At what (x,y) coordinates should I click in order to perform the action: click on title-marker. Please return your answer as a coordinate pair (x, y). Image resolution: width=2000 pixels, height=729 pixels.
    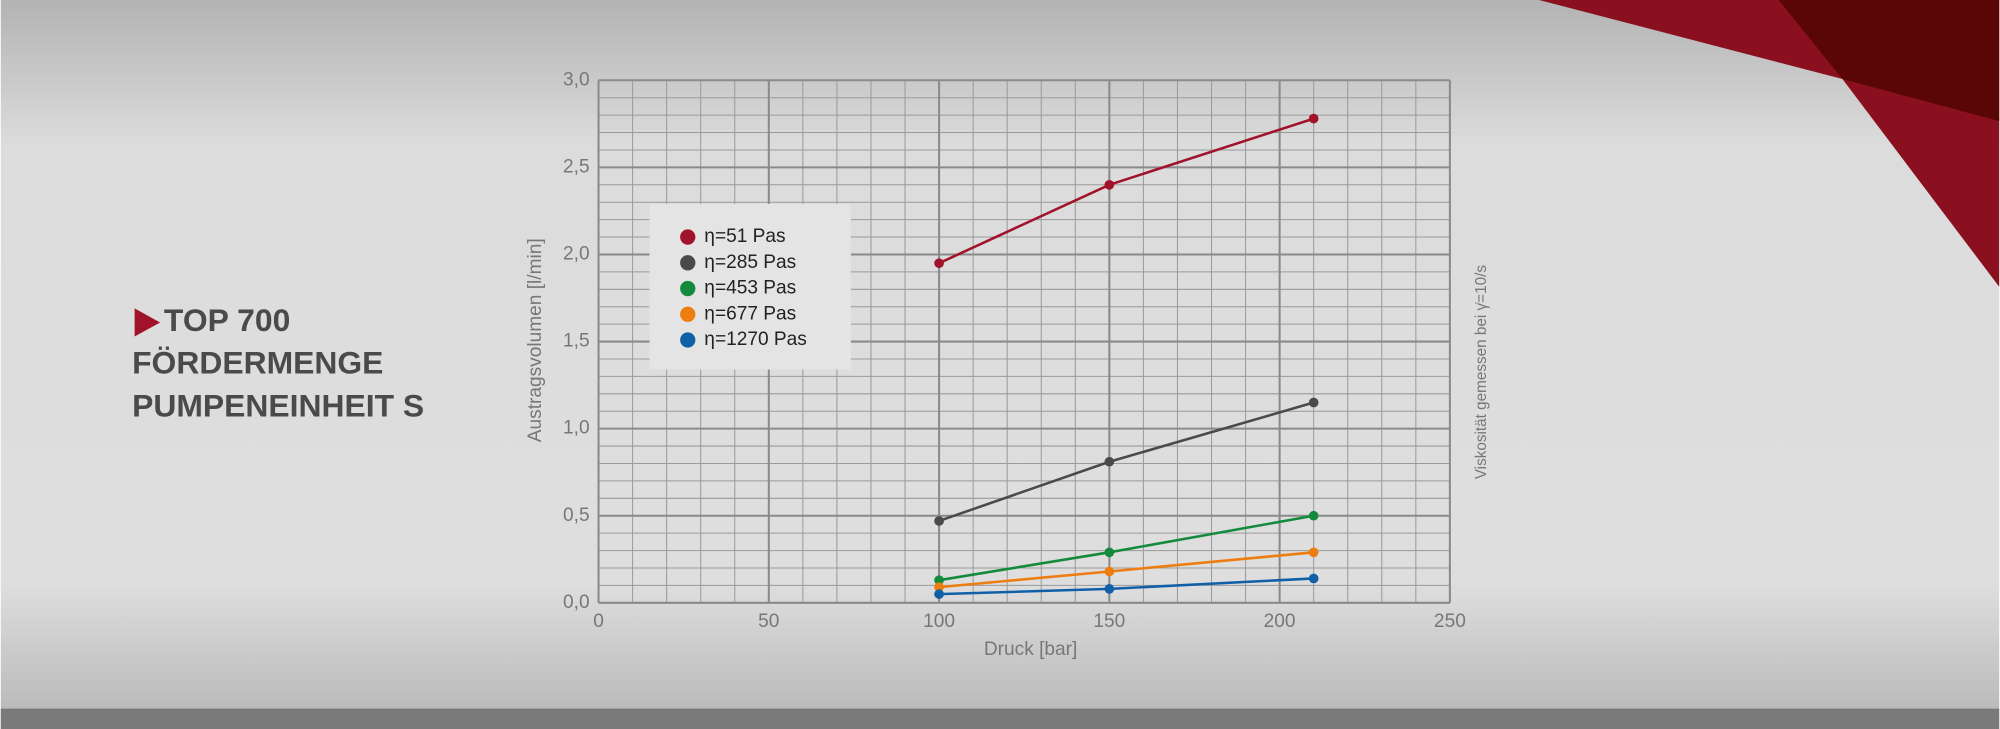
    Looking at the image, I should click on (147, 322).